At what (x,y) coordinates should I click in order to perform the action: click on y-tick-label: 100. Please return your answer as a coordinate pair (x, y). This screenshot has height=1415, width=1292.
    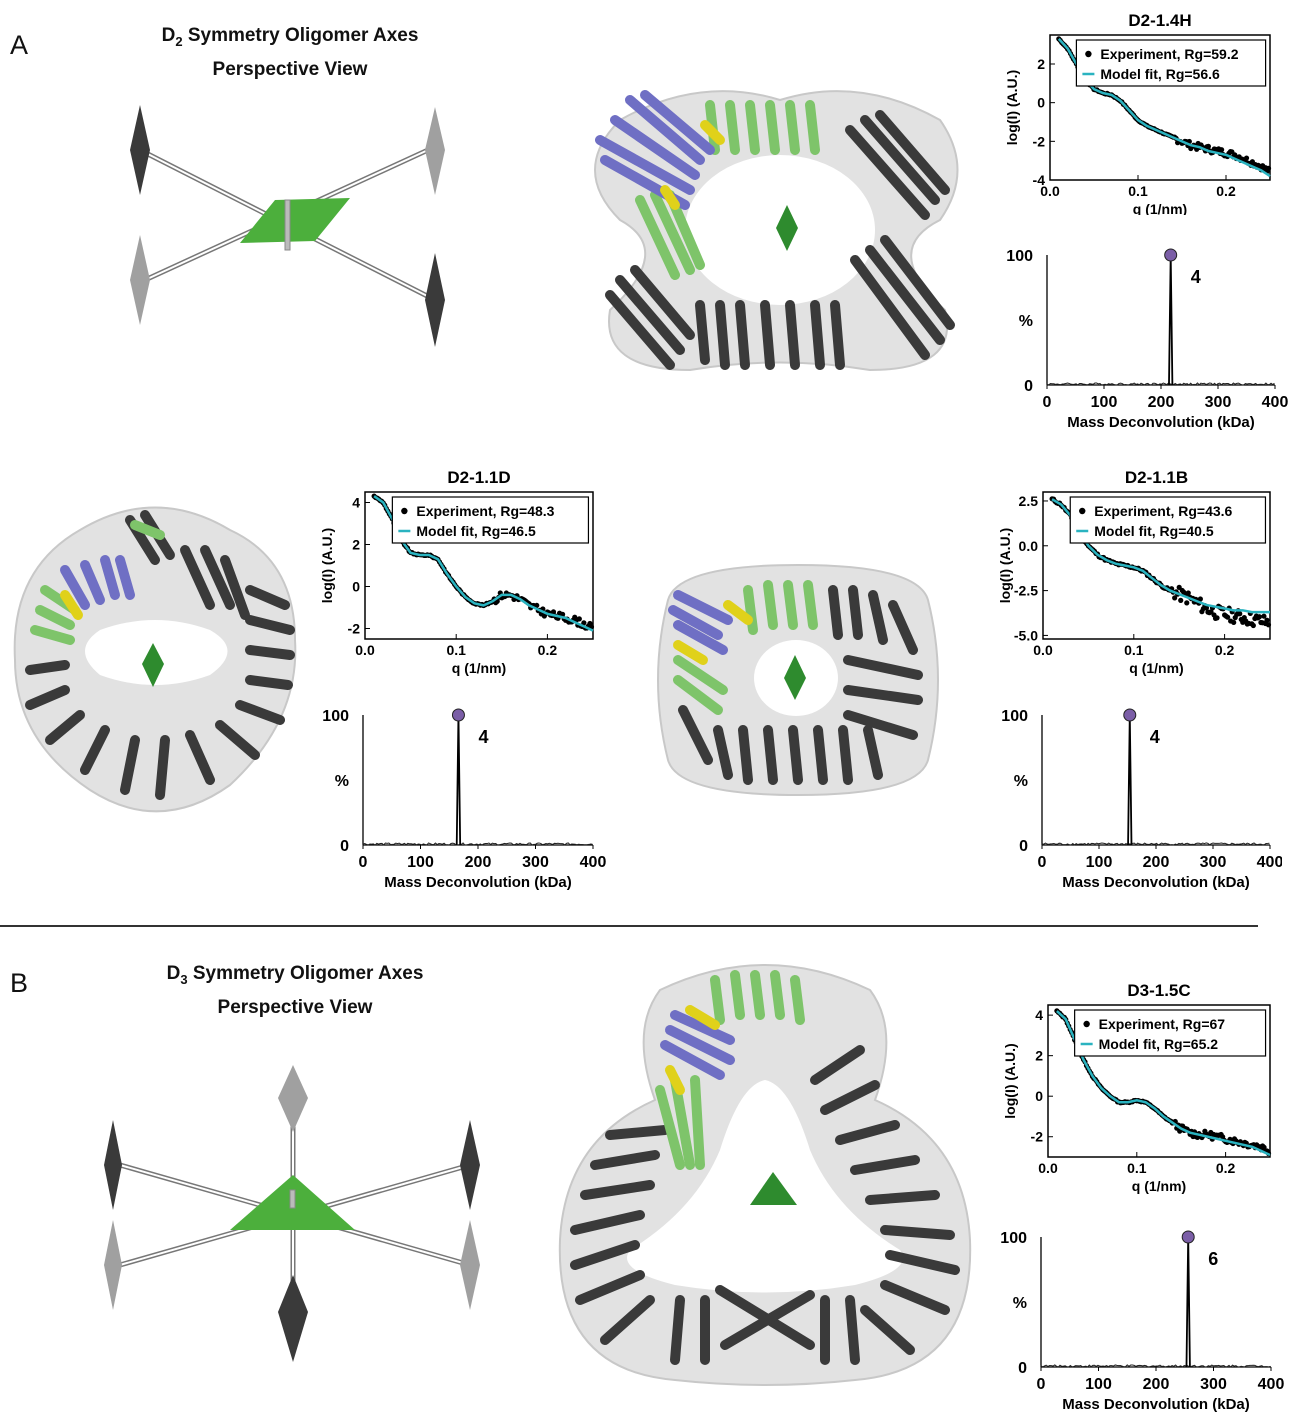
    Looking at the image, I should click on (335, 716).